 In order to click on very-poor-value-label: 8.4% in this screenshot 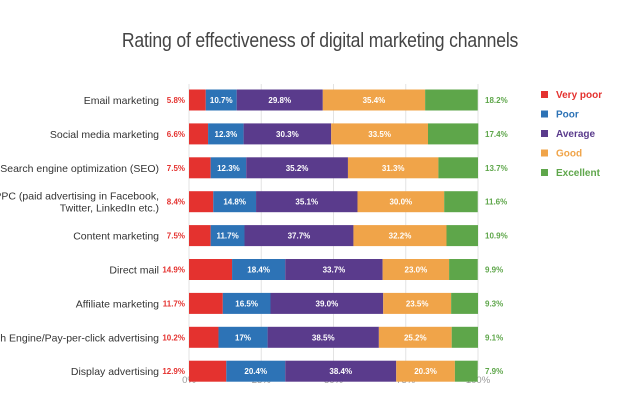, I will do `click(176, 202)`.